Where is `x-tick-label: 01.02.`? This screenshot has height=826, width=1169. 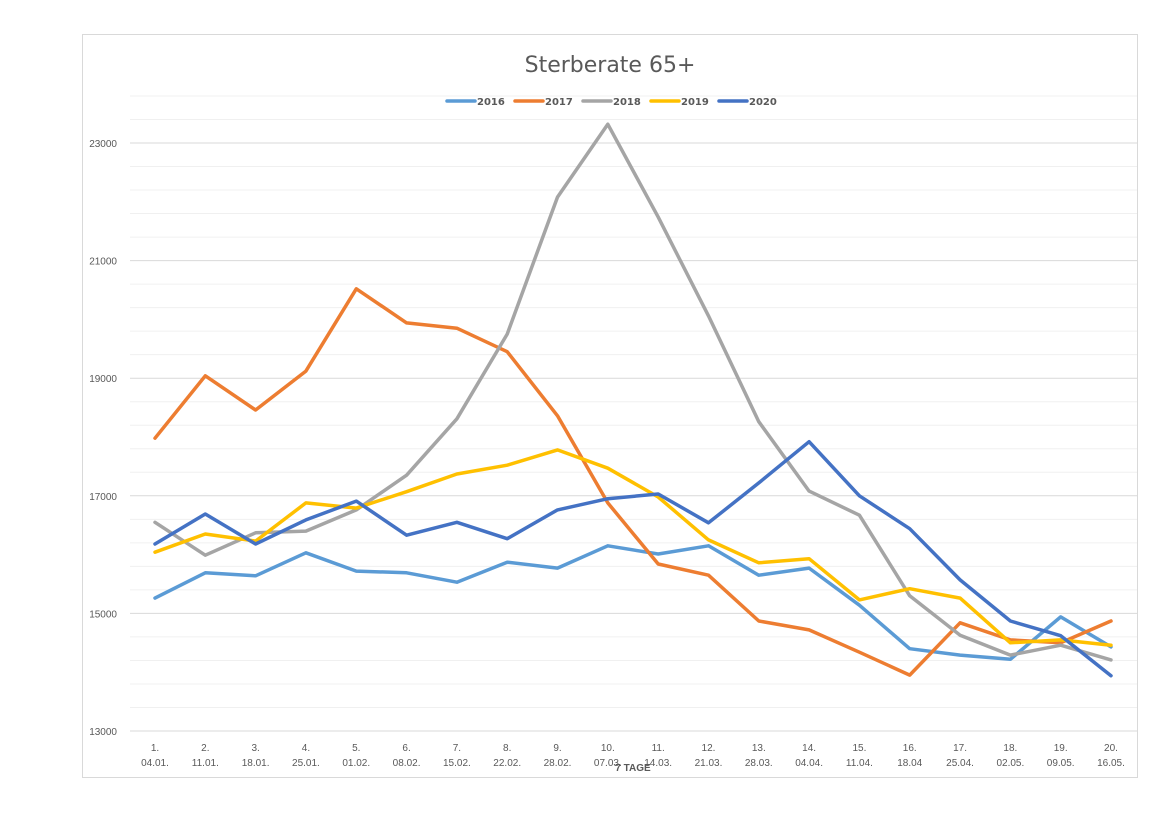 x-tick-label: 01.02. is located at coordinates (356, 763).